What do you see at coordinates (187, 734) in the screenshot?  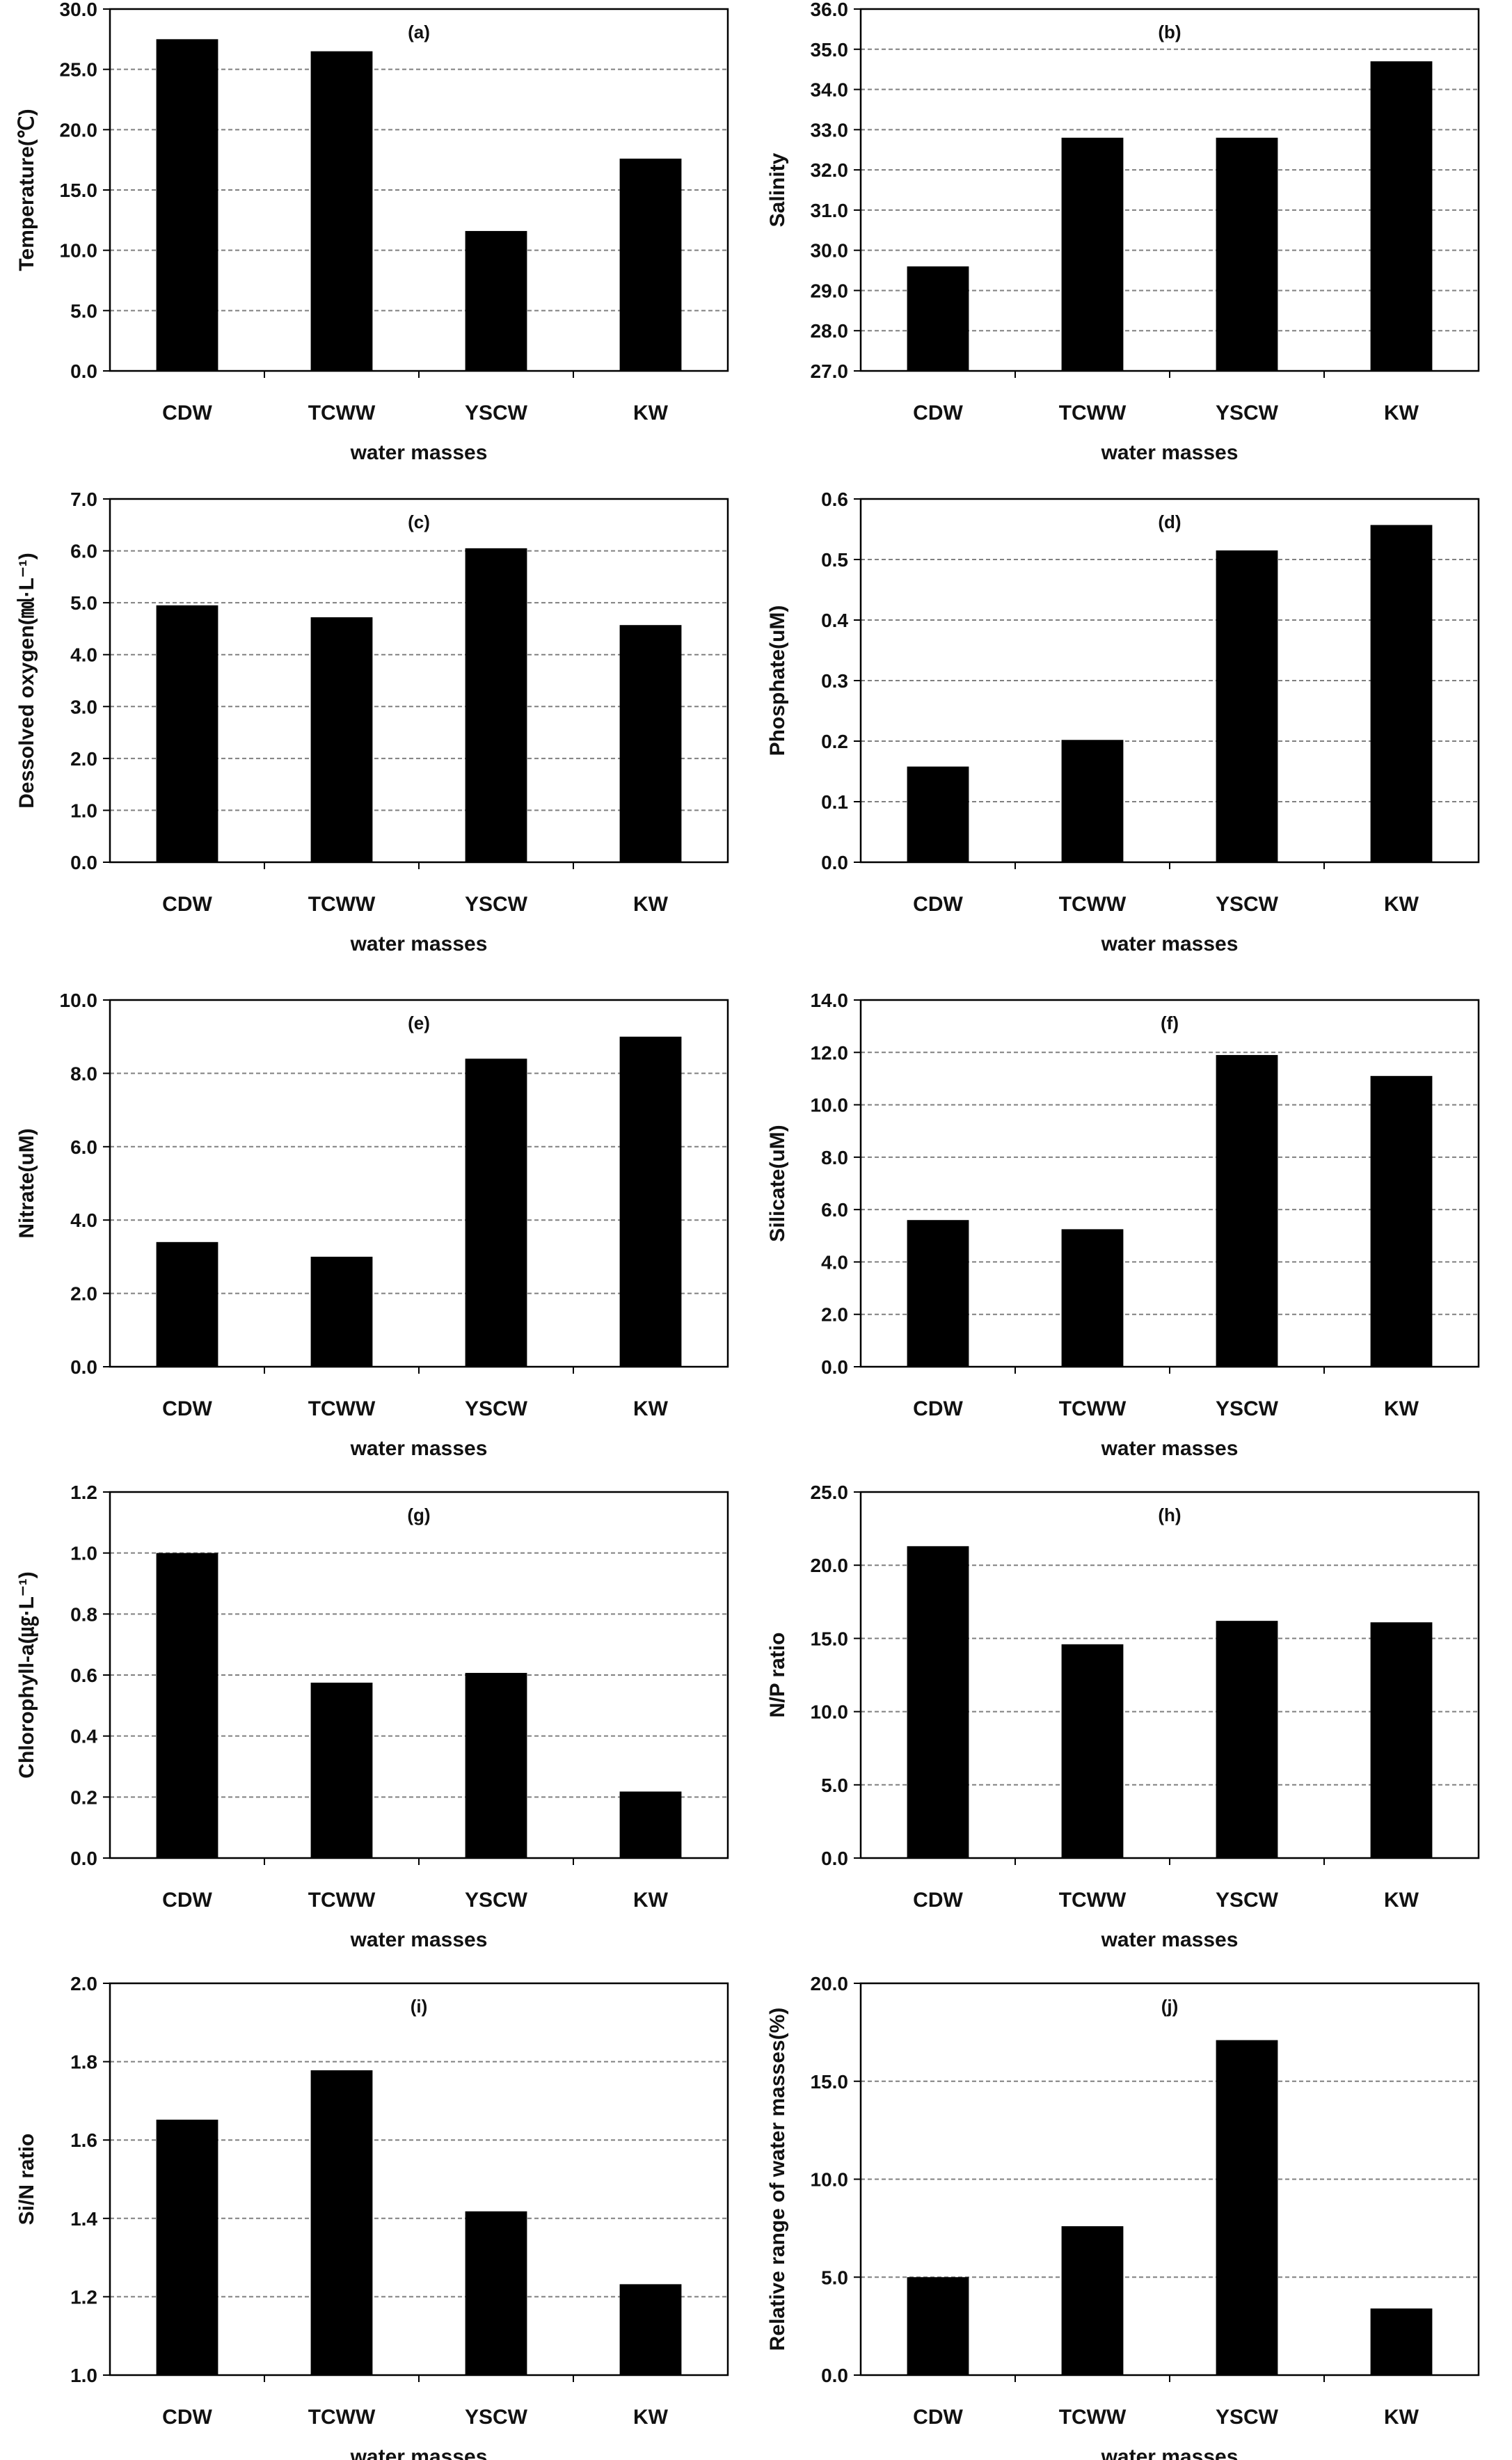 I see `bar-c-cdw` at bounding box center [187, 734].